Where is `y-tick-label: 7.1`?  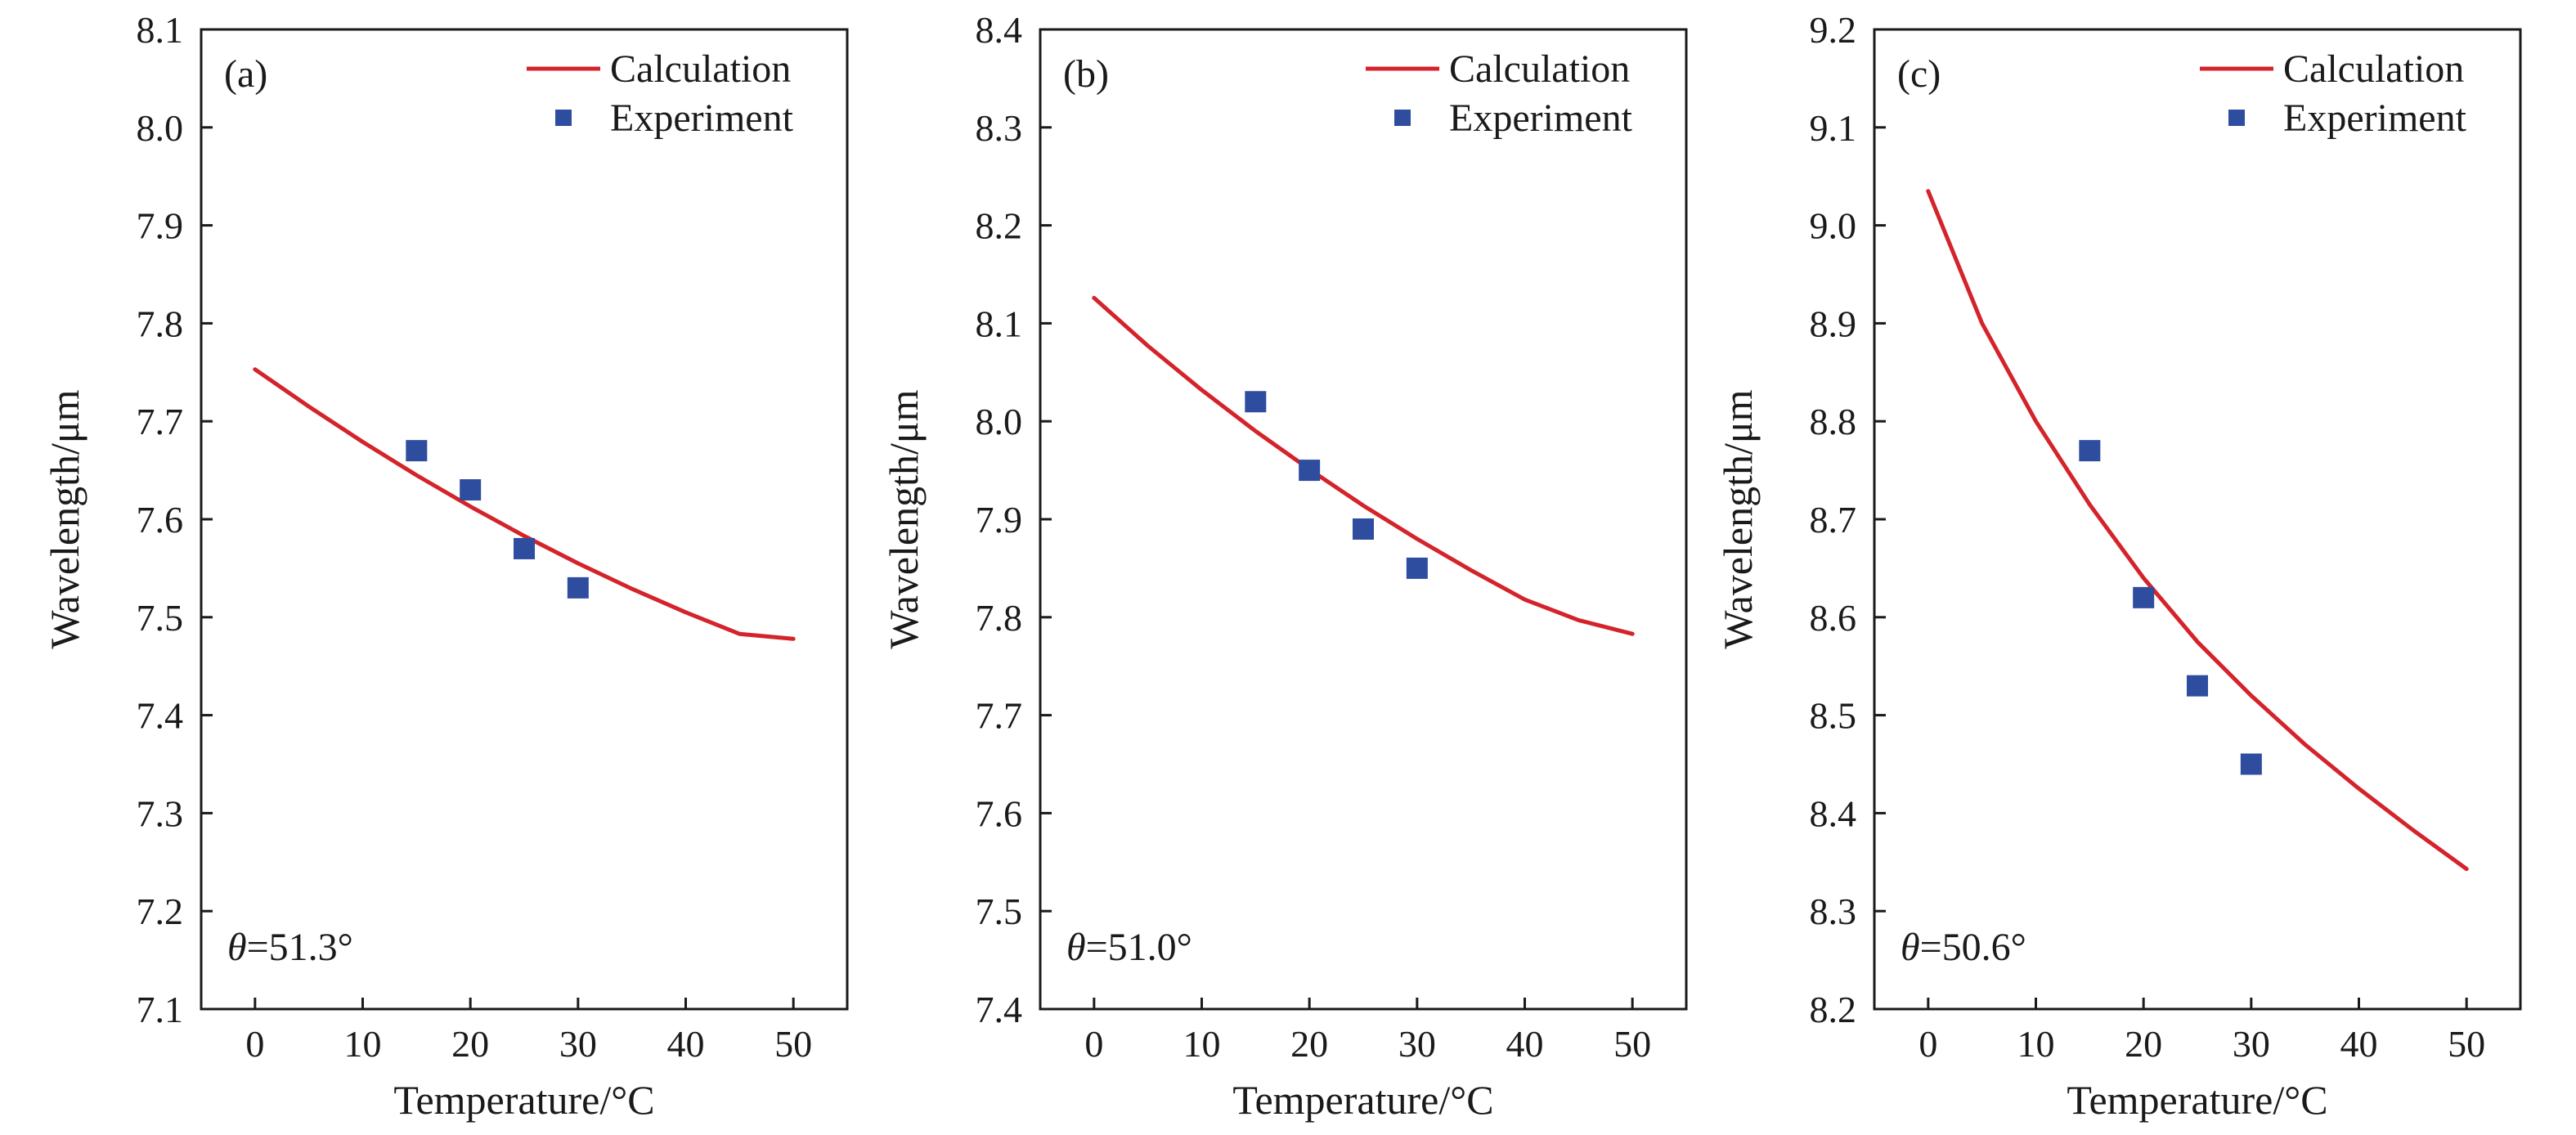 y-tick-label: 7.1 is located at coordinates (161, 1009).